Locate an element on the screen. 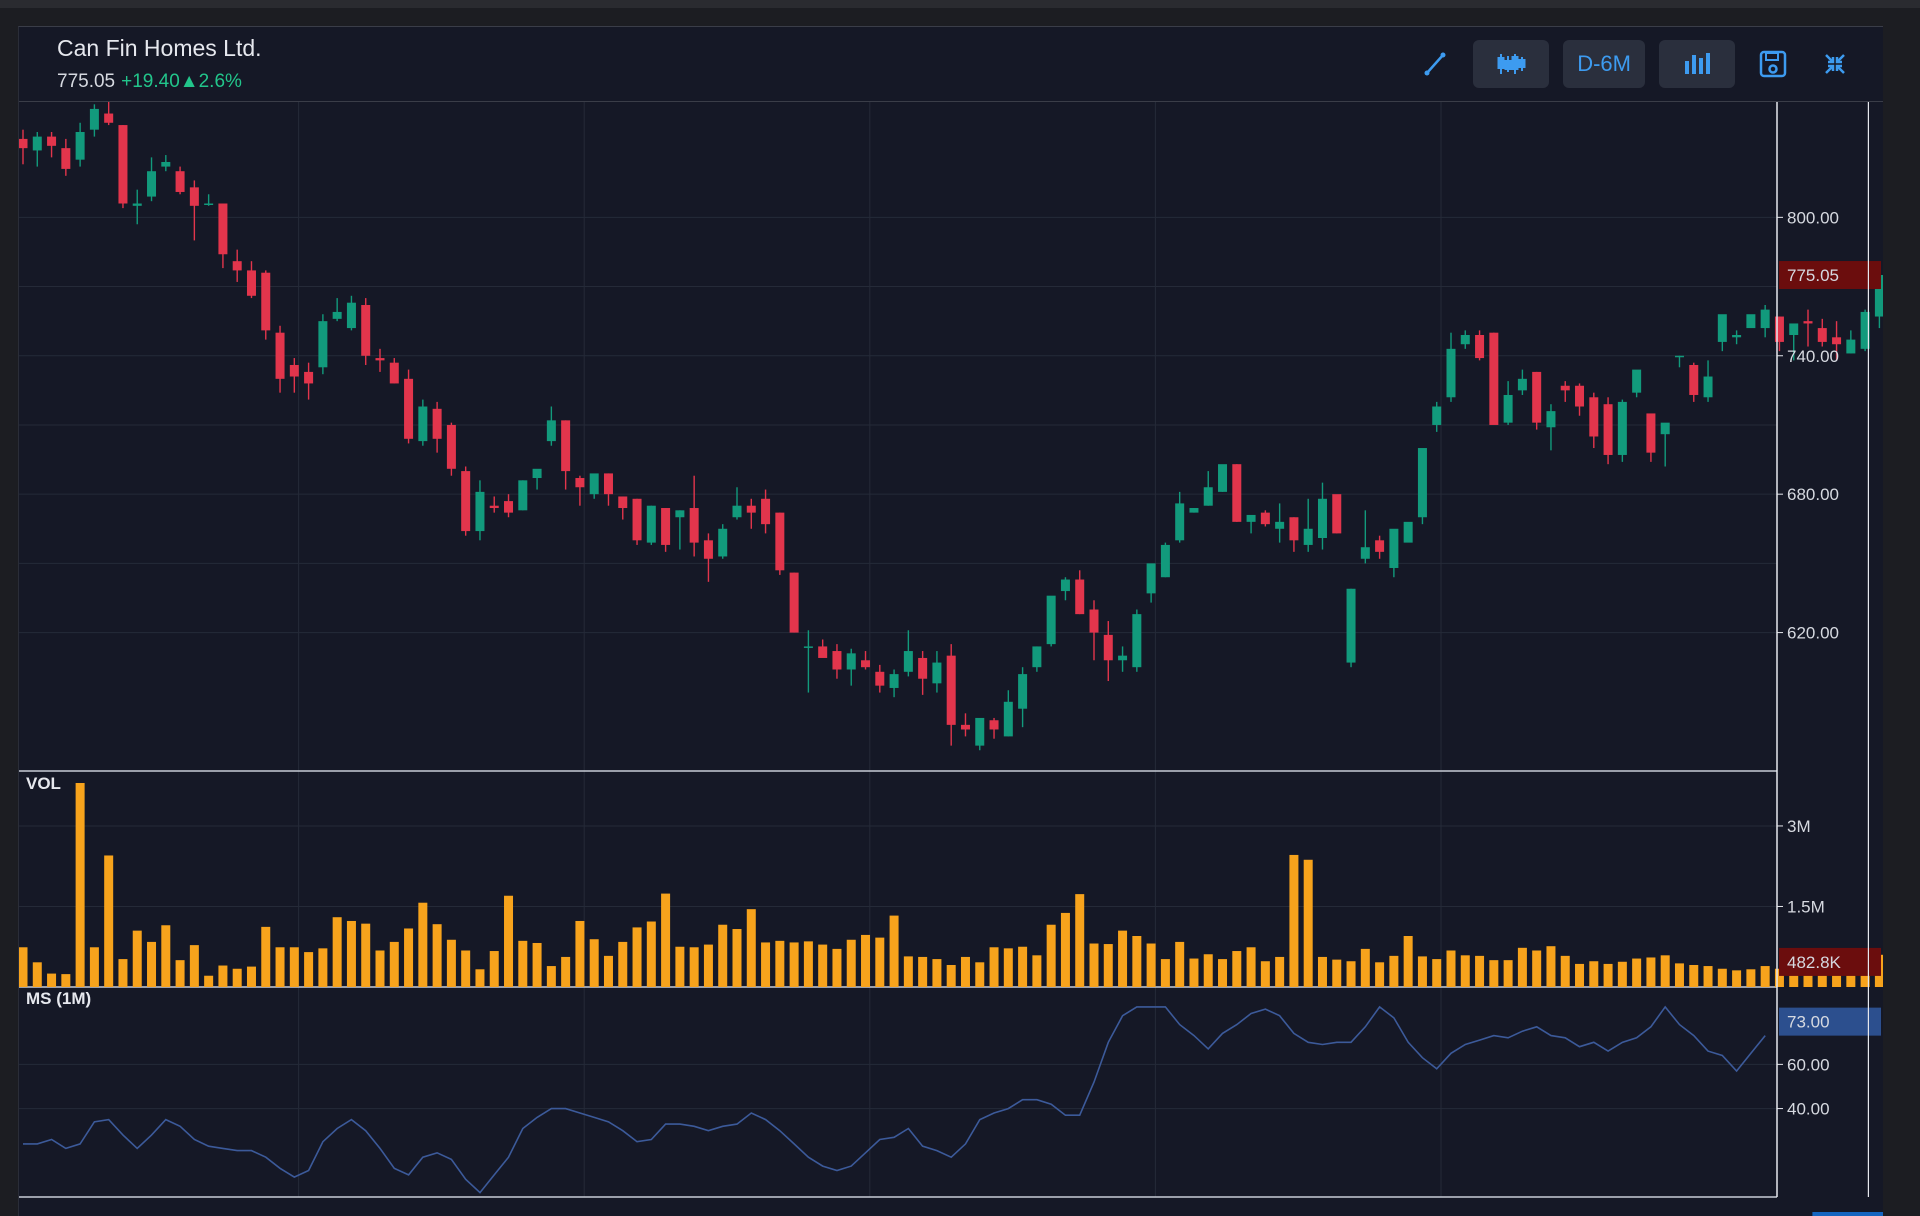  bar-chart-icon is located at coordinates (1697, 63).